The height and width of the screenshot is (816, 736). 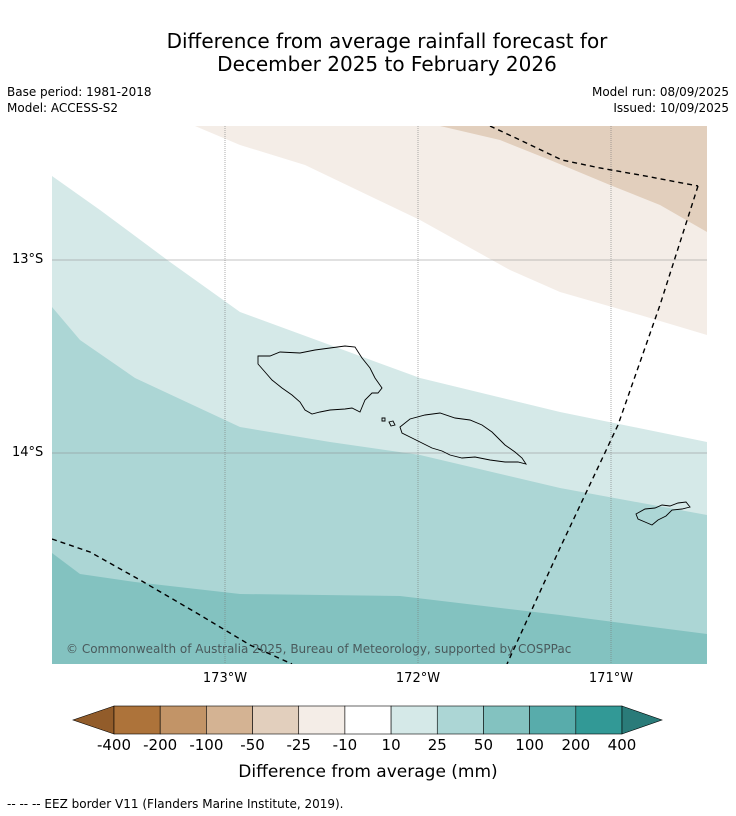 What do you see at coordinates (79, 100) in the screenshot?
I see `meta-left: Base period: 1981-2018 Model: ACCESS-S2` at bounding box center [79, 100].